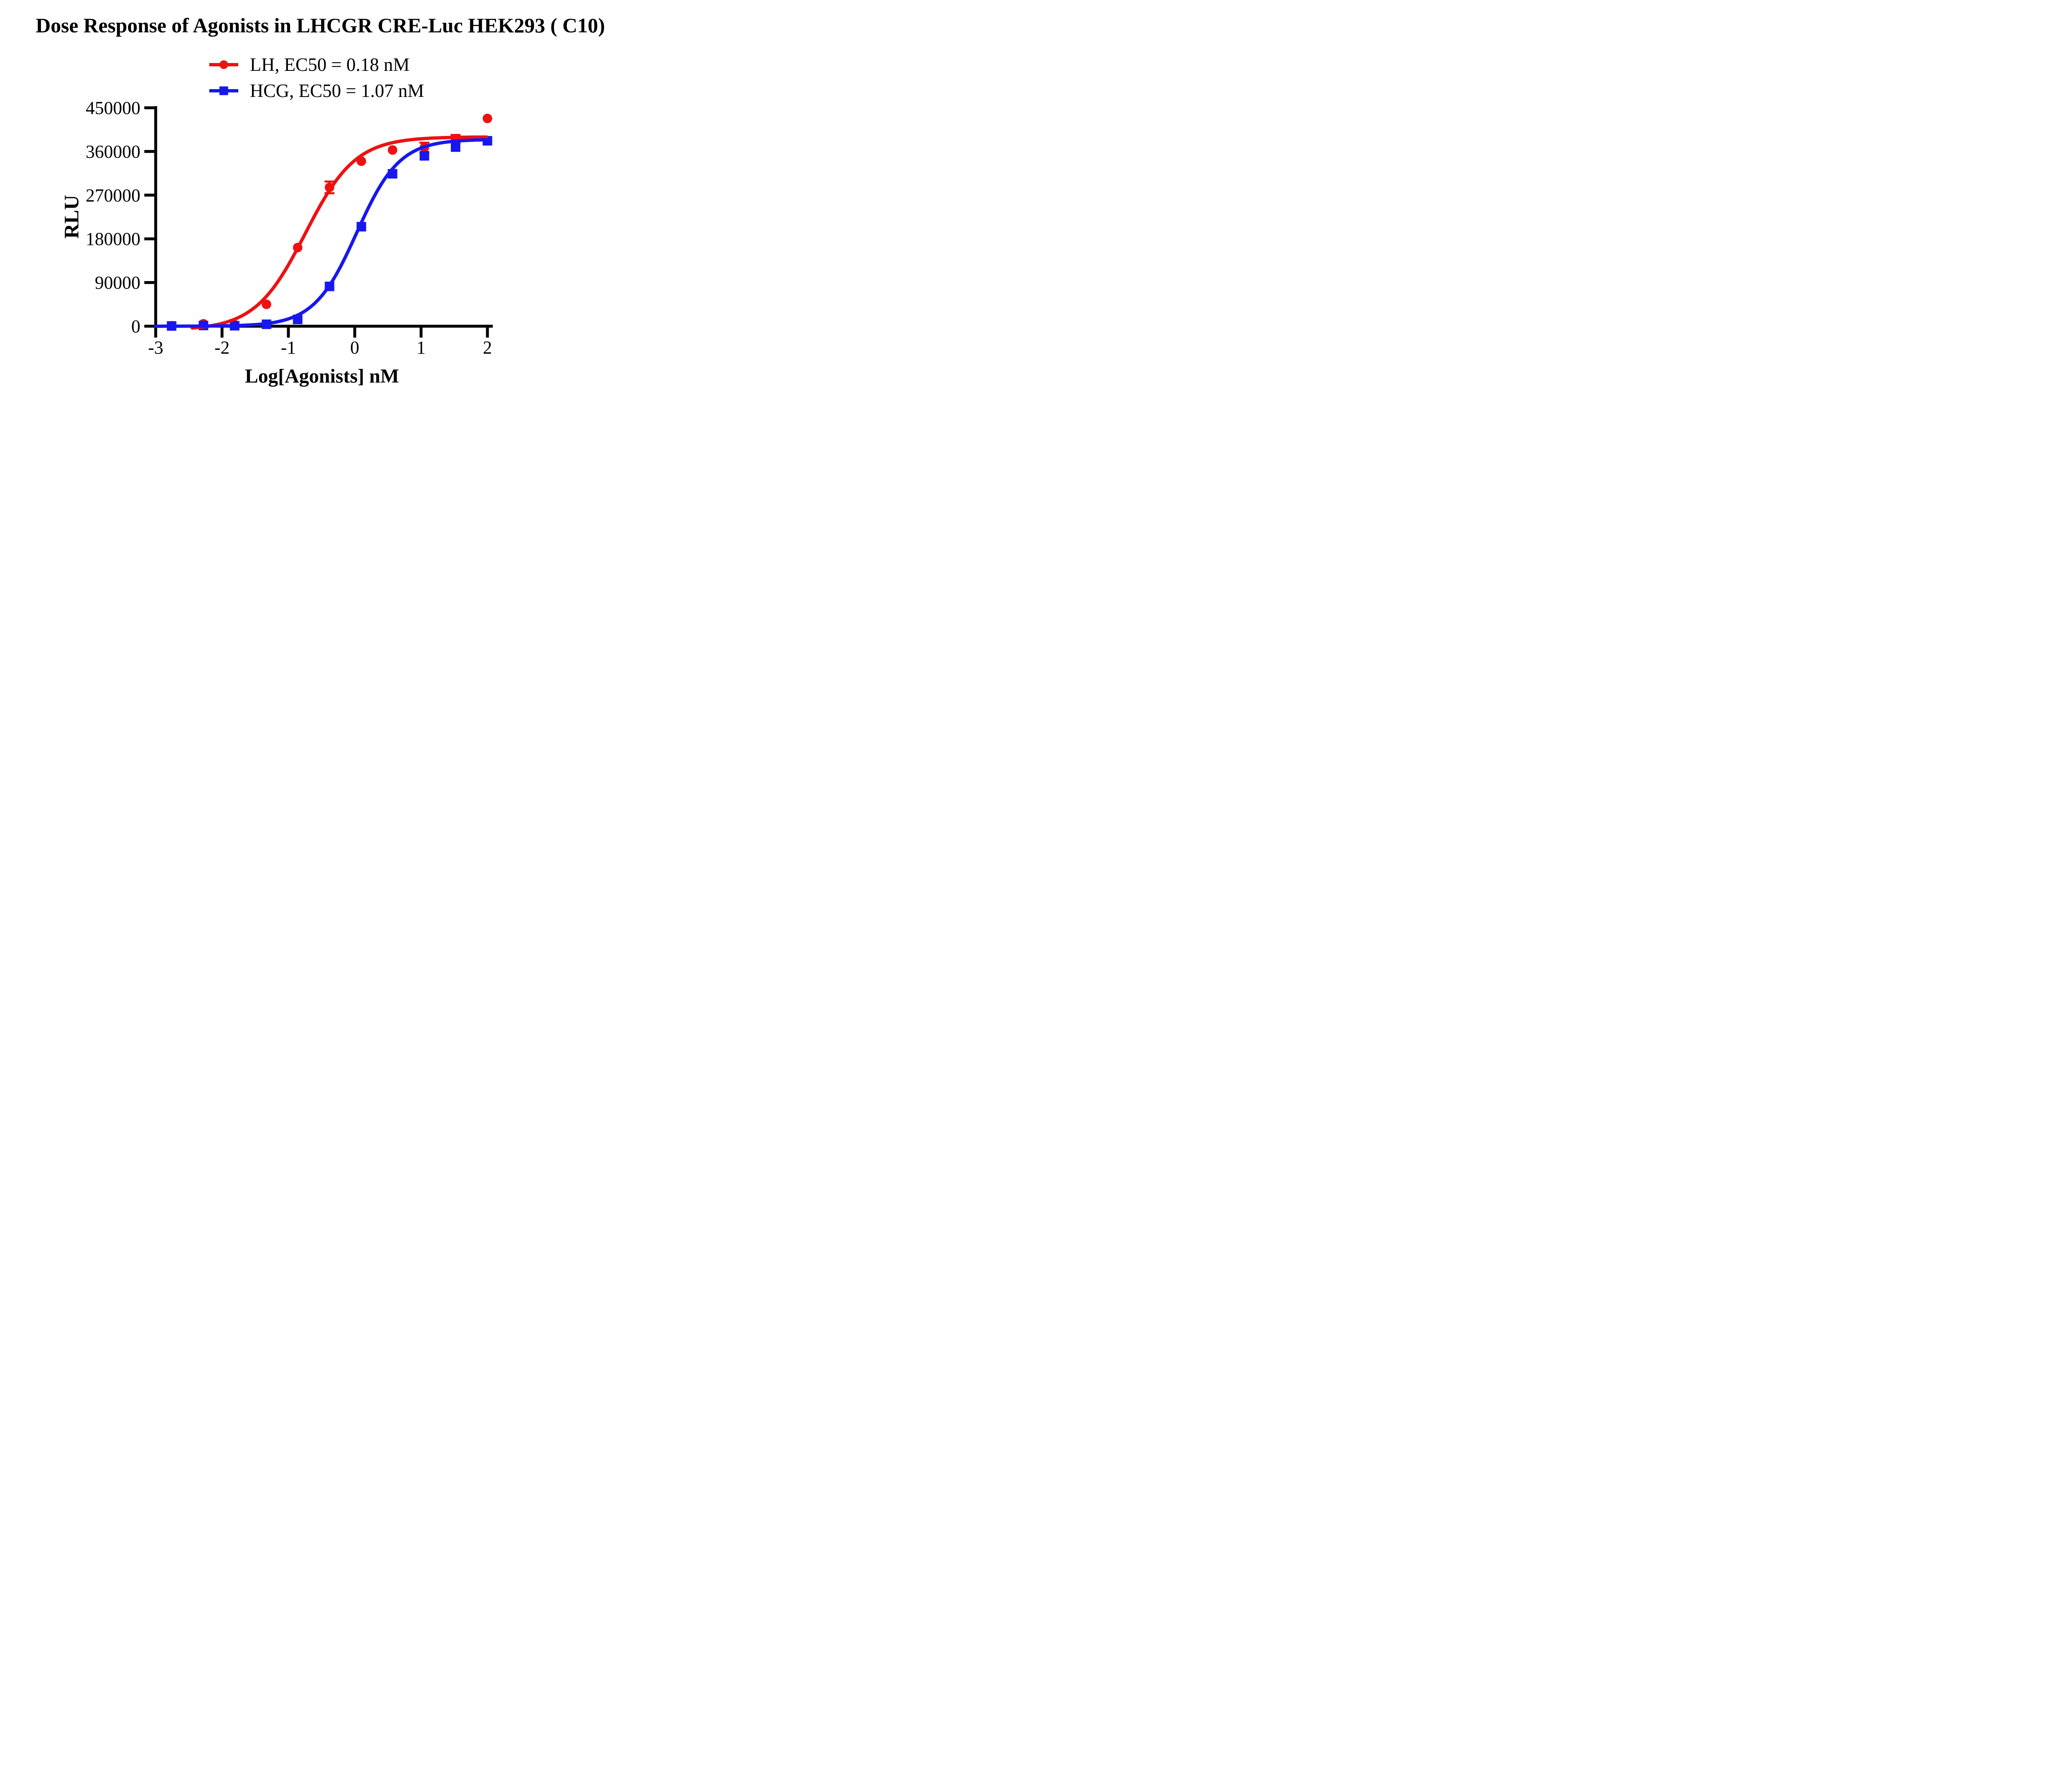 Image resolution: width=2072 pixels, height=1784 pixels. What do you see at coordinates (117, 283) in the screenshot?
I see `y-tick-label: 90000` at bounding box center [117, 283].